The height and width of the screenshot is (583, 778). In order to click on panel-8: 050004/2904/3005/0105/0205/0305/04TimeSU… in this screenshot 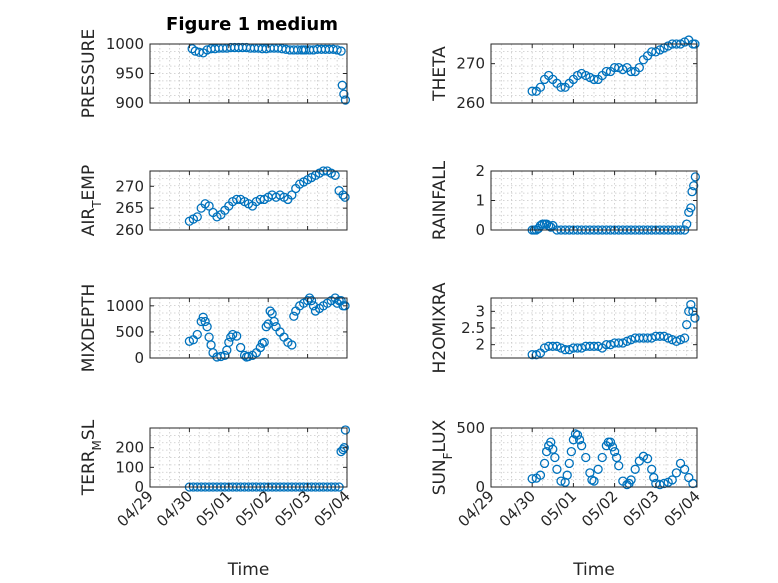, I will do `click(567, 499)`.